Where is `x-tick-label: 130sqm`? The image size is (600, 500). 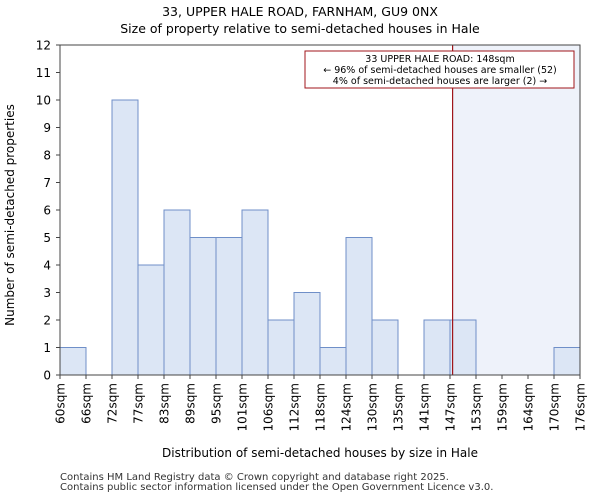
x-tick-label: 130sqm is located at coordinates (373, 407).